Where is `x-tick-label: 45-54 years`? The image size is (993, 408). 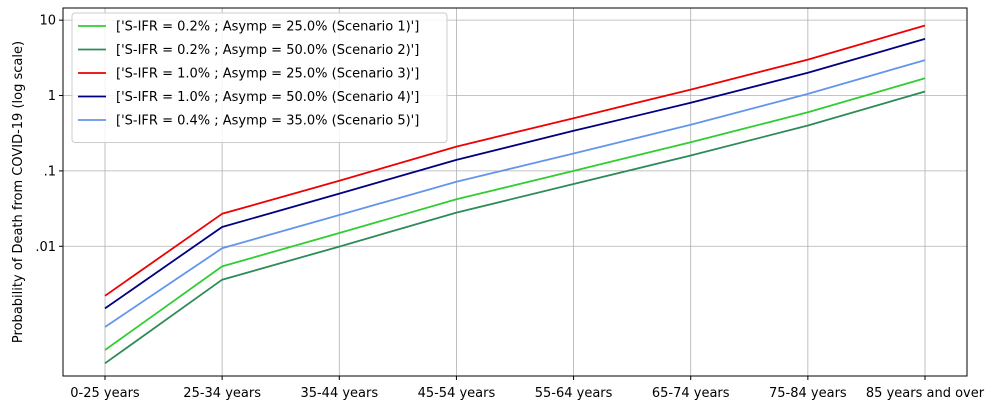 x-tick-label: 45-54 years is located at coordinates (457, 393).